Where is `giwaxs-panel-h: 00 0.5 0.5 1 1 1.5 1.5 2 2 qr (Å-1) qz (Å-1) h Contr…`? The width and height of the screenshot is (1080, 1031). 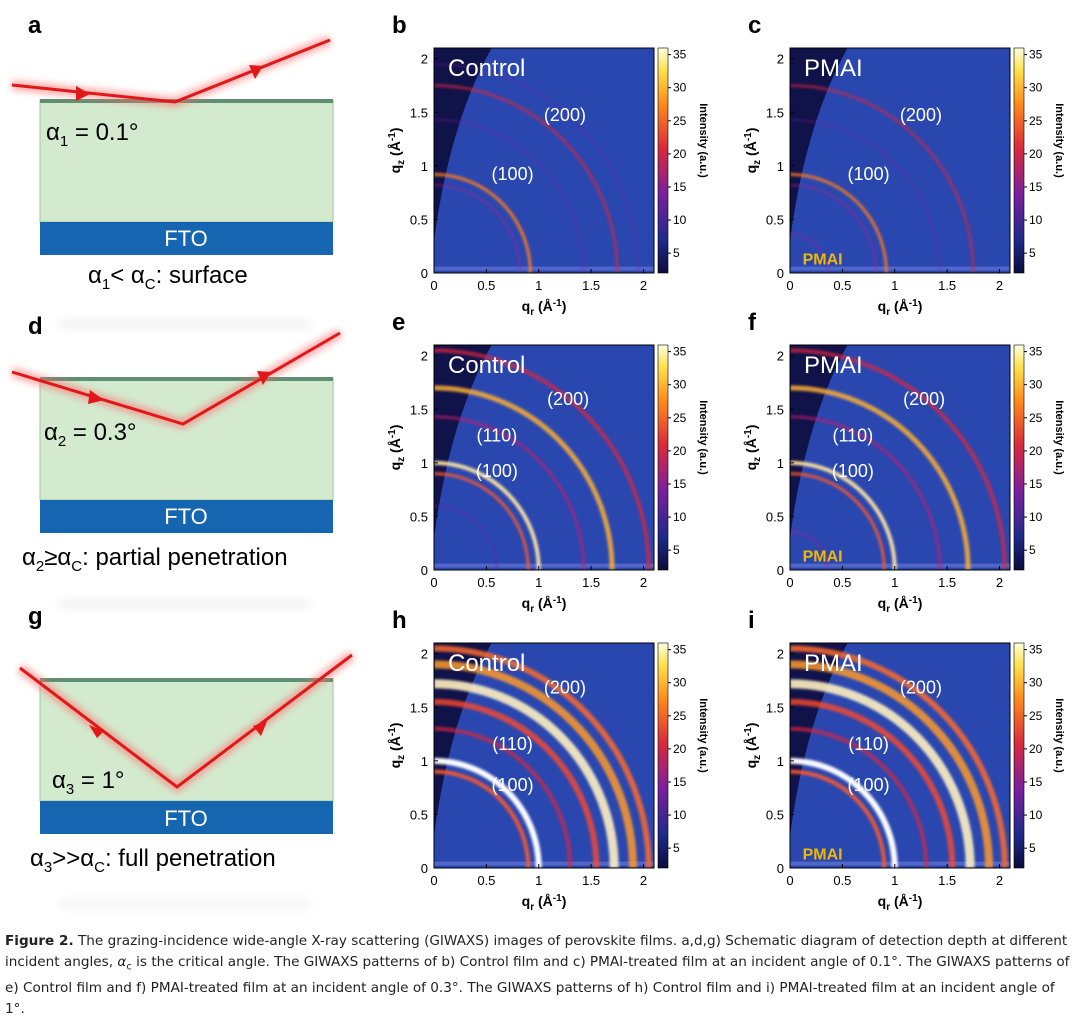 giwaxs-panel-h: 00 0.5 0.5 1 1 1.5 1.5 2 2 qr (Å-1) qz (Å-1) h Contr… is located at coordinates (548, 760).